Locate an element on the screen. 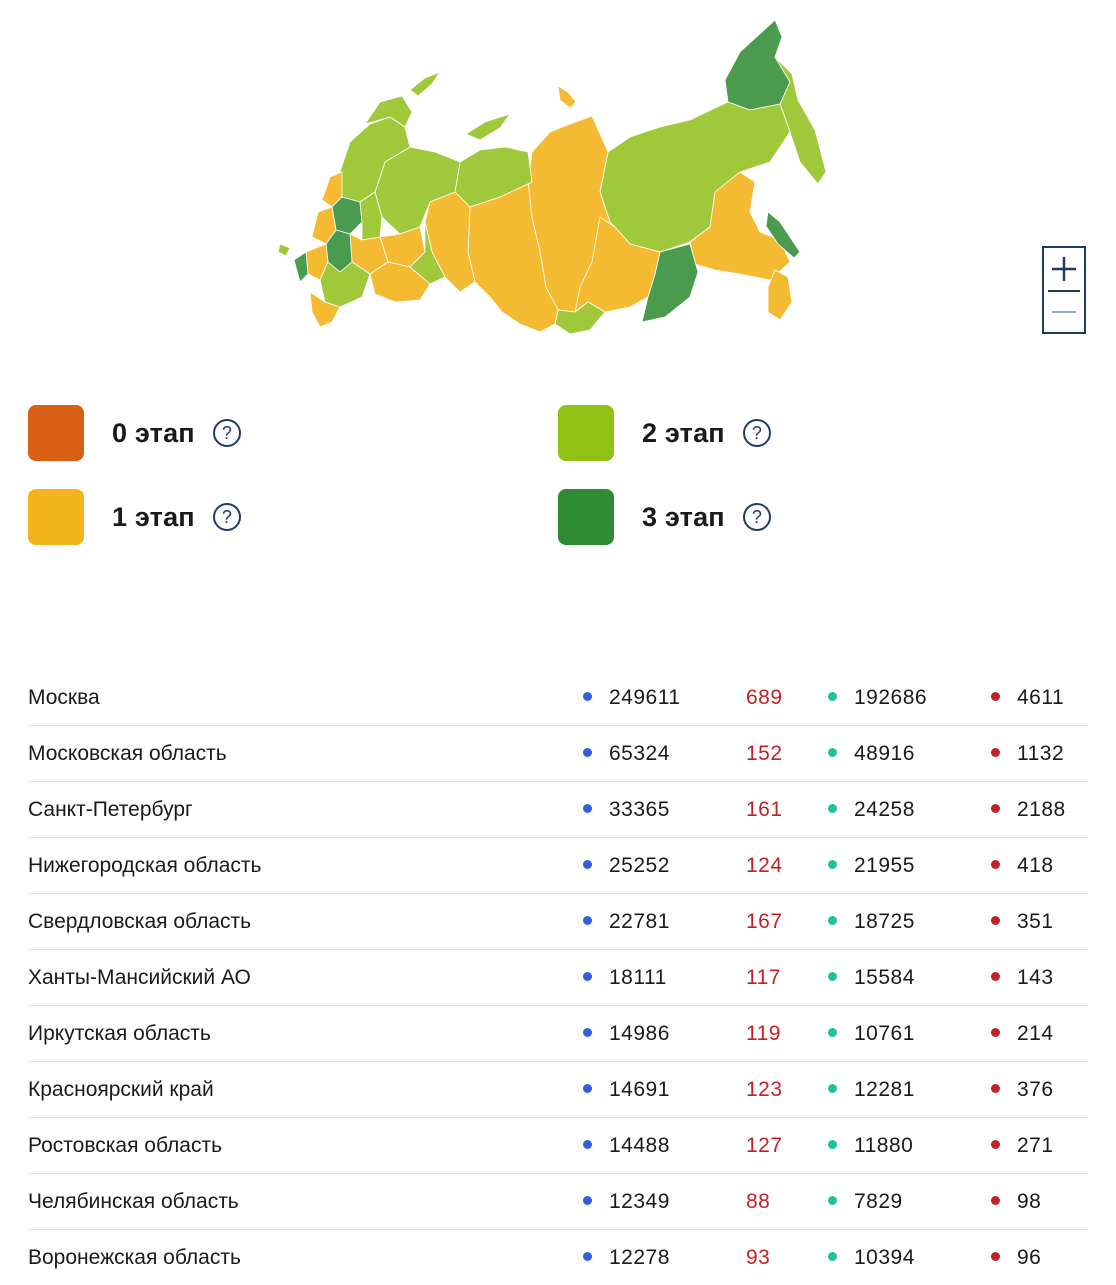 The width and height of the screenshot is (1116, 1285). total-cases: 25252 is located at coordinates (639, 865).